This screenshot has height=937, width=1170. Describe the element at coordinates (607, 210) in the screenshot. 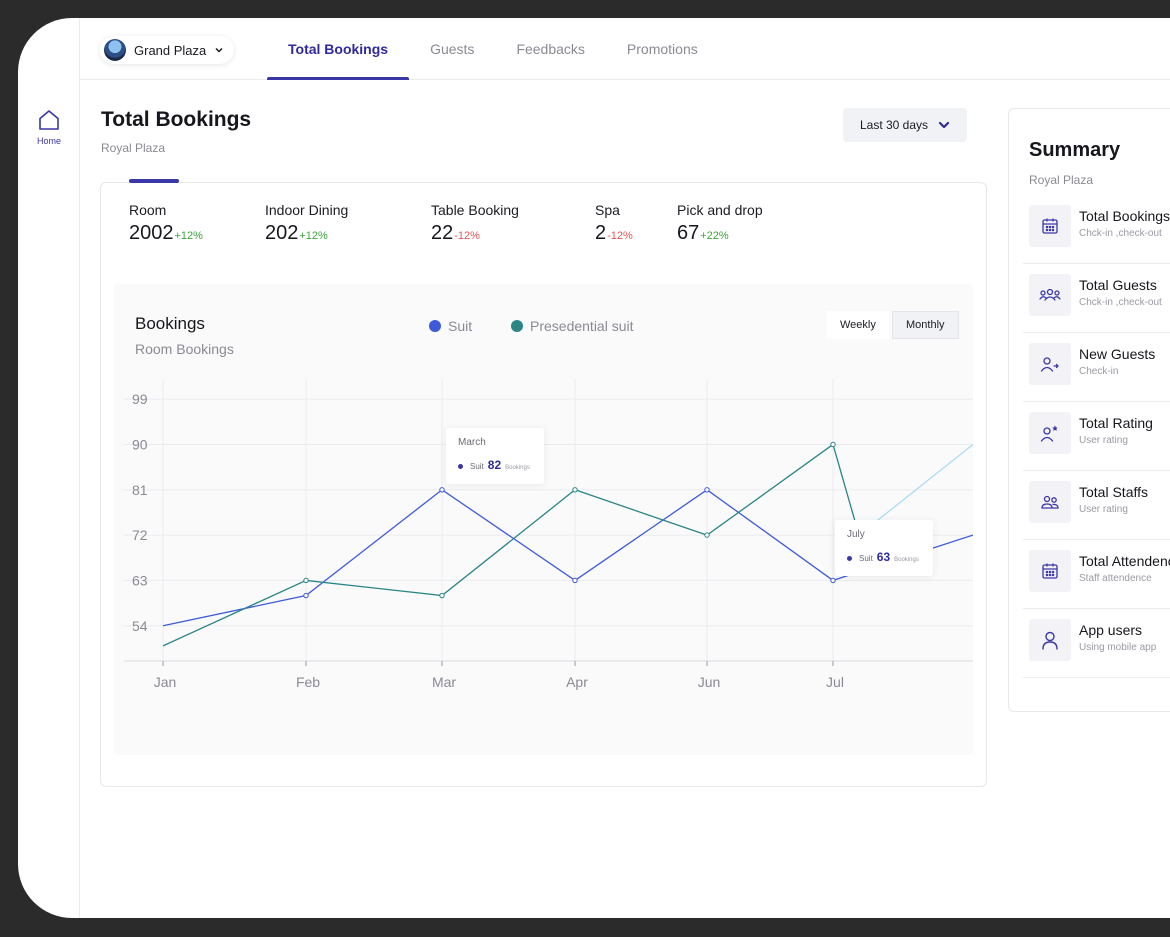

I see `stat-label: Spa` at that location.